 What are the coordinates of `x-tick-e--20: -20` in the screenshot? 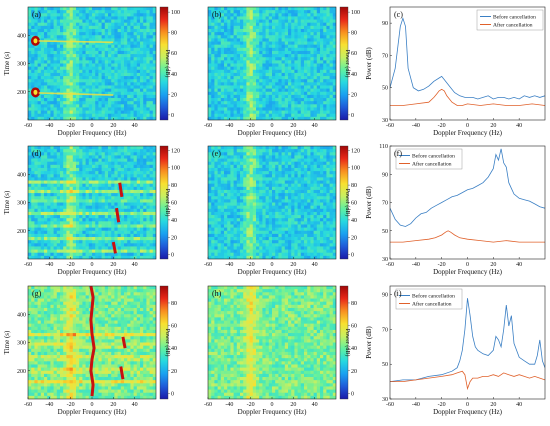 It's located at (251, 265).